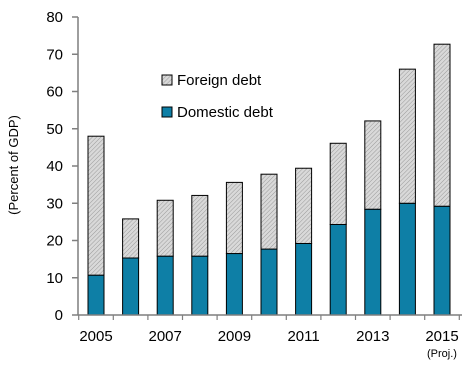  I want to click on bar-domestic-2006, so click(131, 286).